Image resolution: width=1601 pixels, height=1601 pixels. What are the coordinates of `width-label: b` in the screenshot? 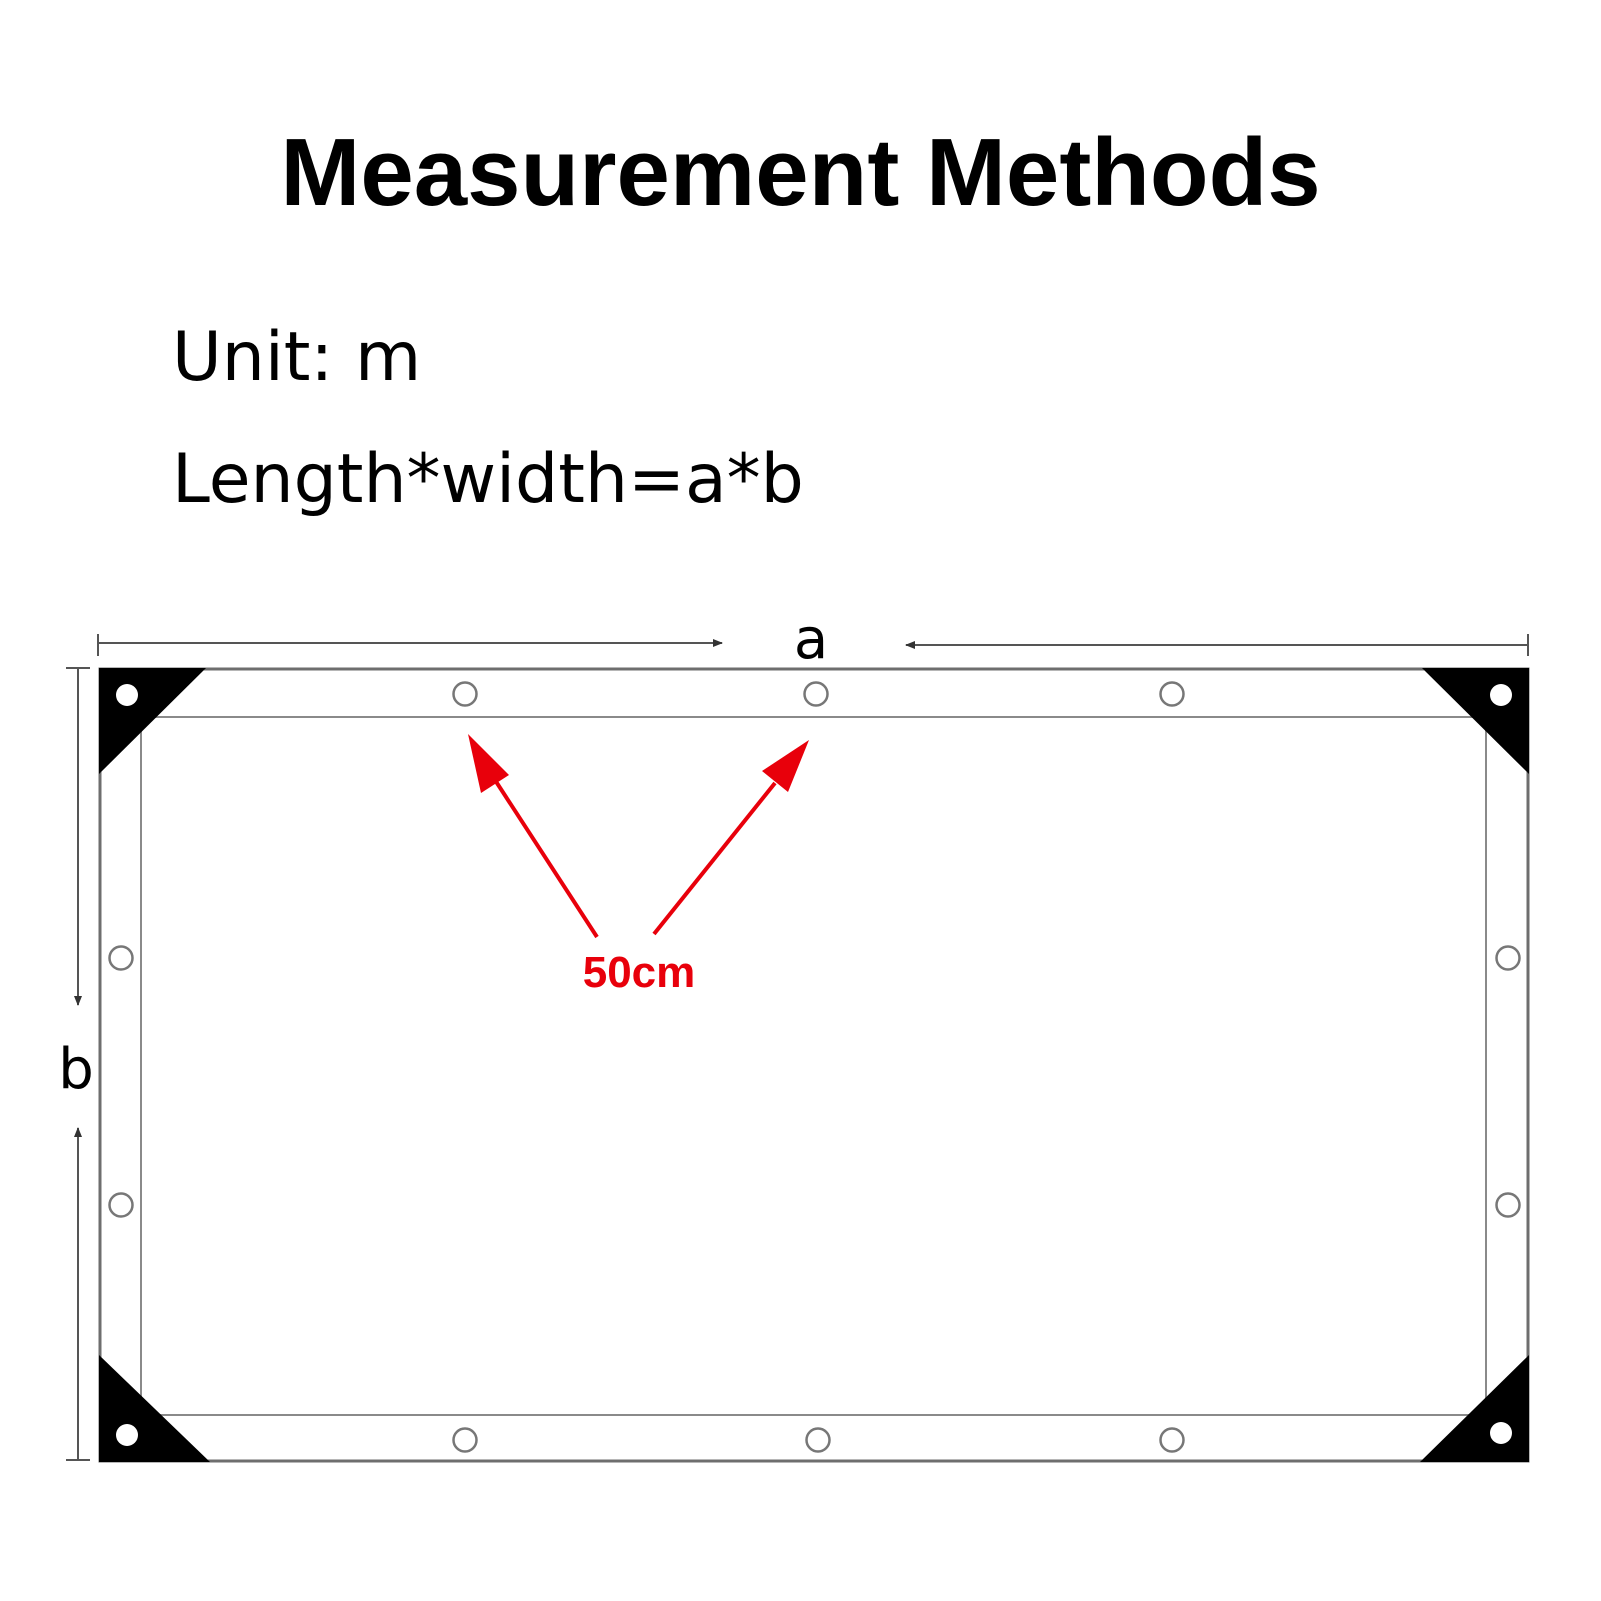 It's located at (76, 1069).